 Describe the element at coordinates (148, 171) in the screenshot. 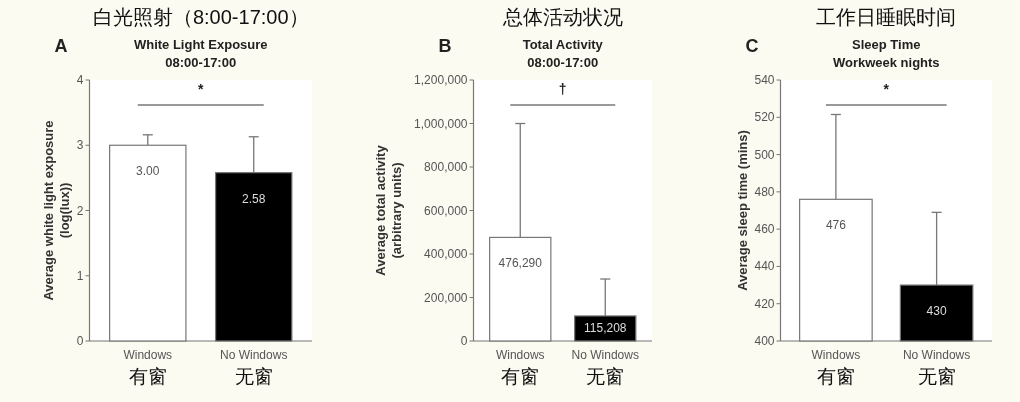

I see `data-label: 3.00` at that location.